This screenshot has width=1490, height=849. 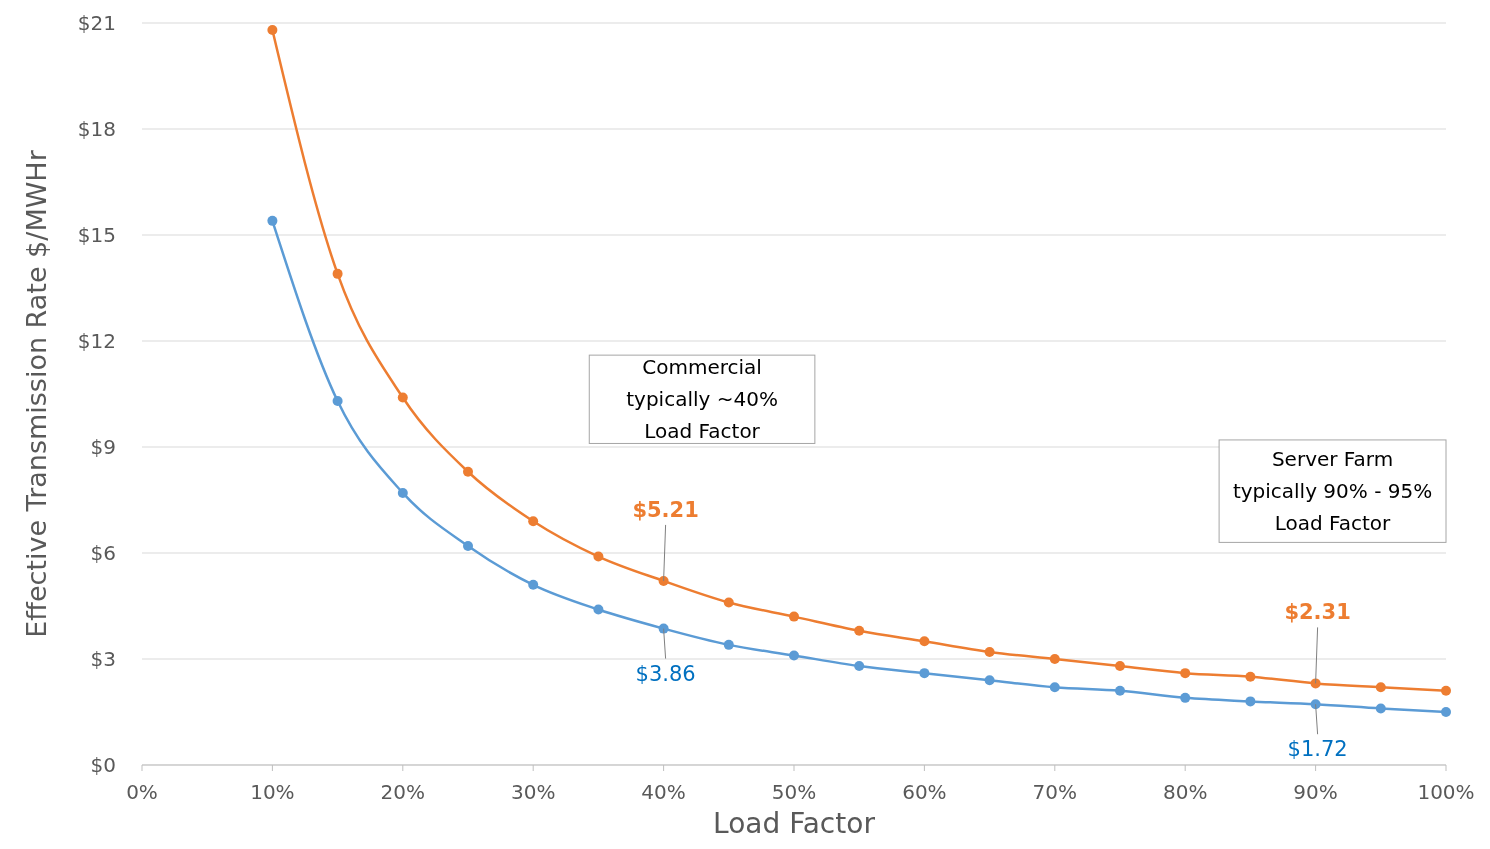 What do you see at coordinates (1446, 792) in the screenshot?
I see `x-tick-label: 100%` at bounding box center [1446, 792].